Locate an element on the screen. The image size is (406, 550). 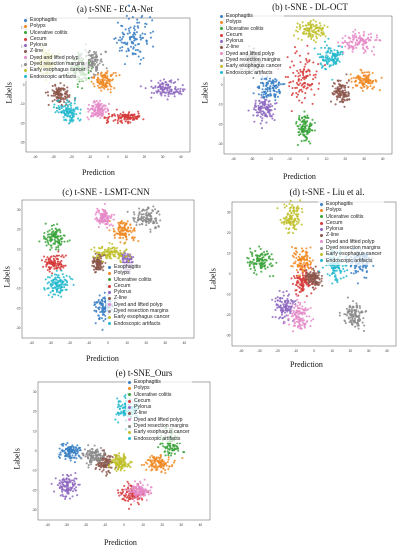
legend-label: Ulcerative colitis is located at coordinates (133, 279).